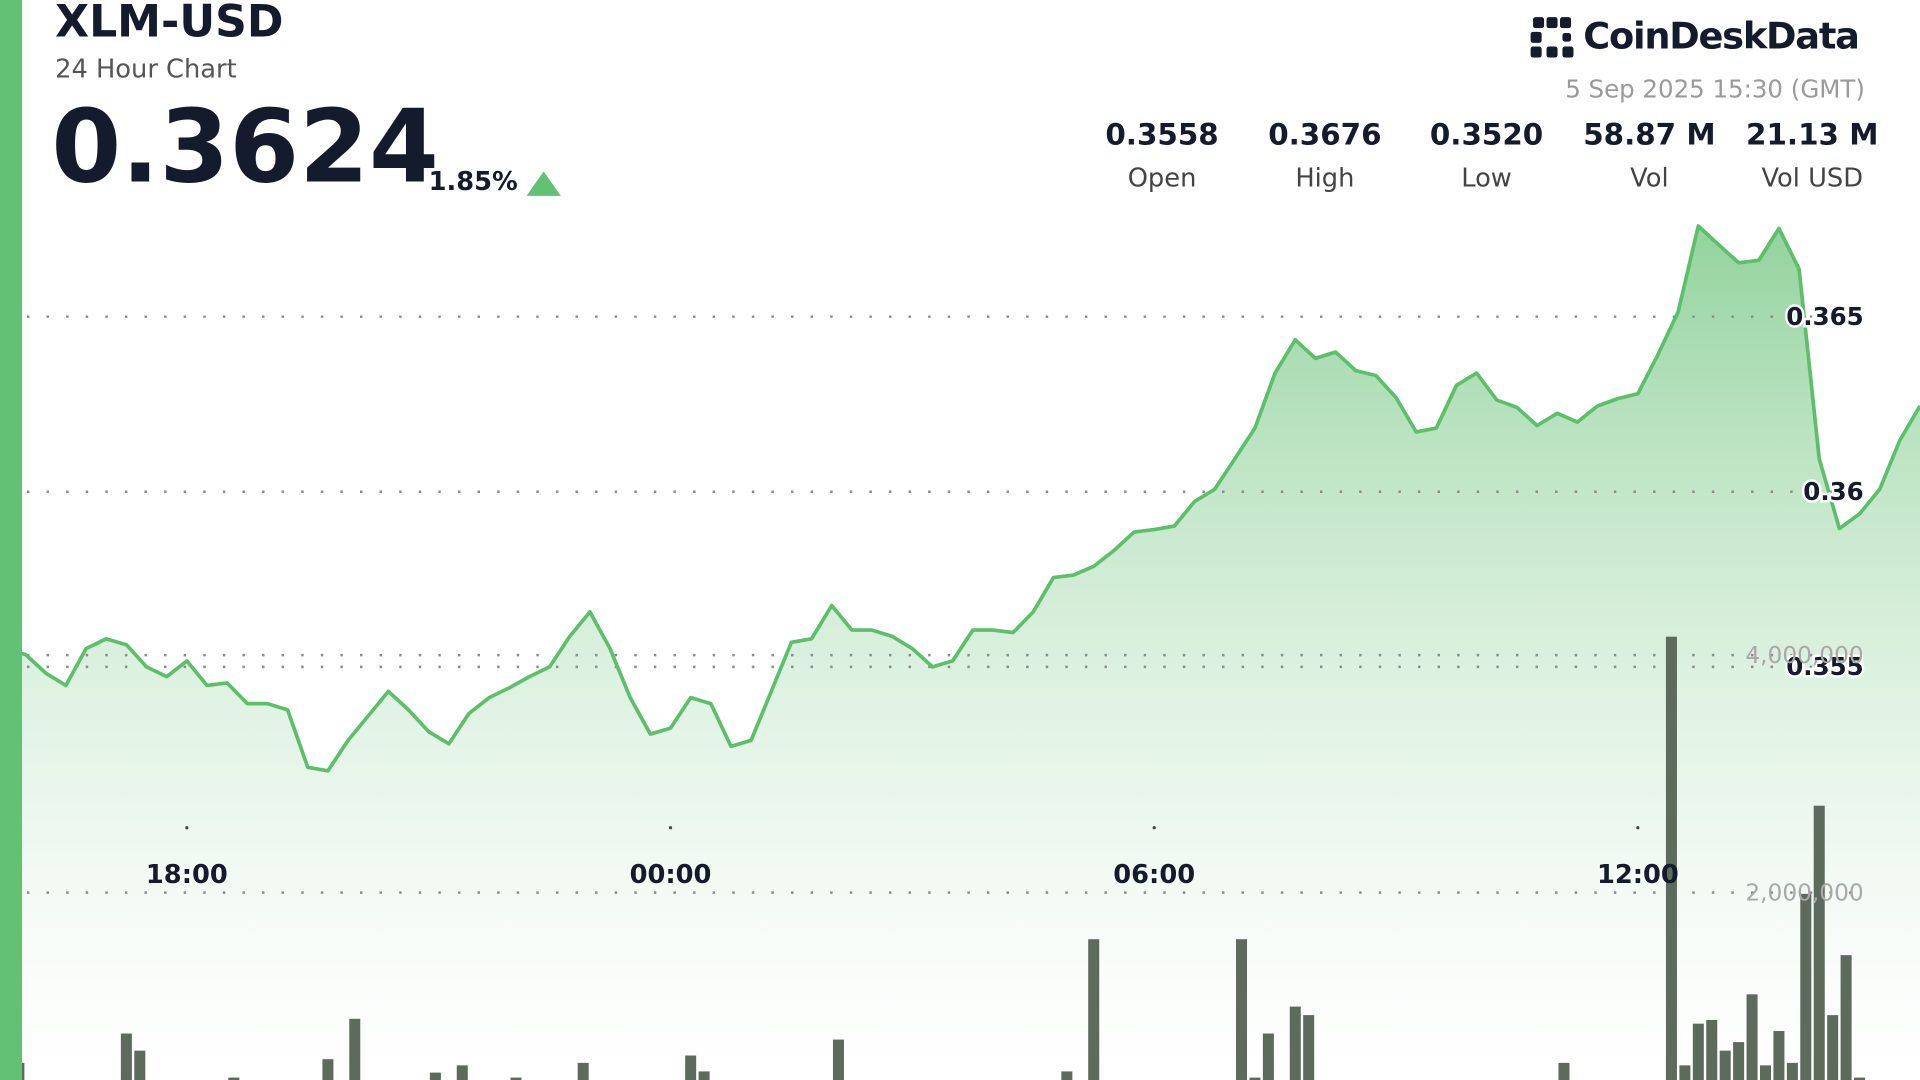  I want to click on stat-label: Open, so click(1162, 178).